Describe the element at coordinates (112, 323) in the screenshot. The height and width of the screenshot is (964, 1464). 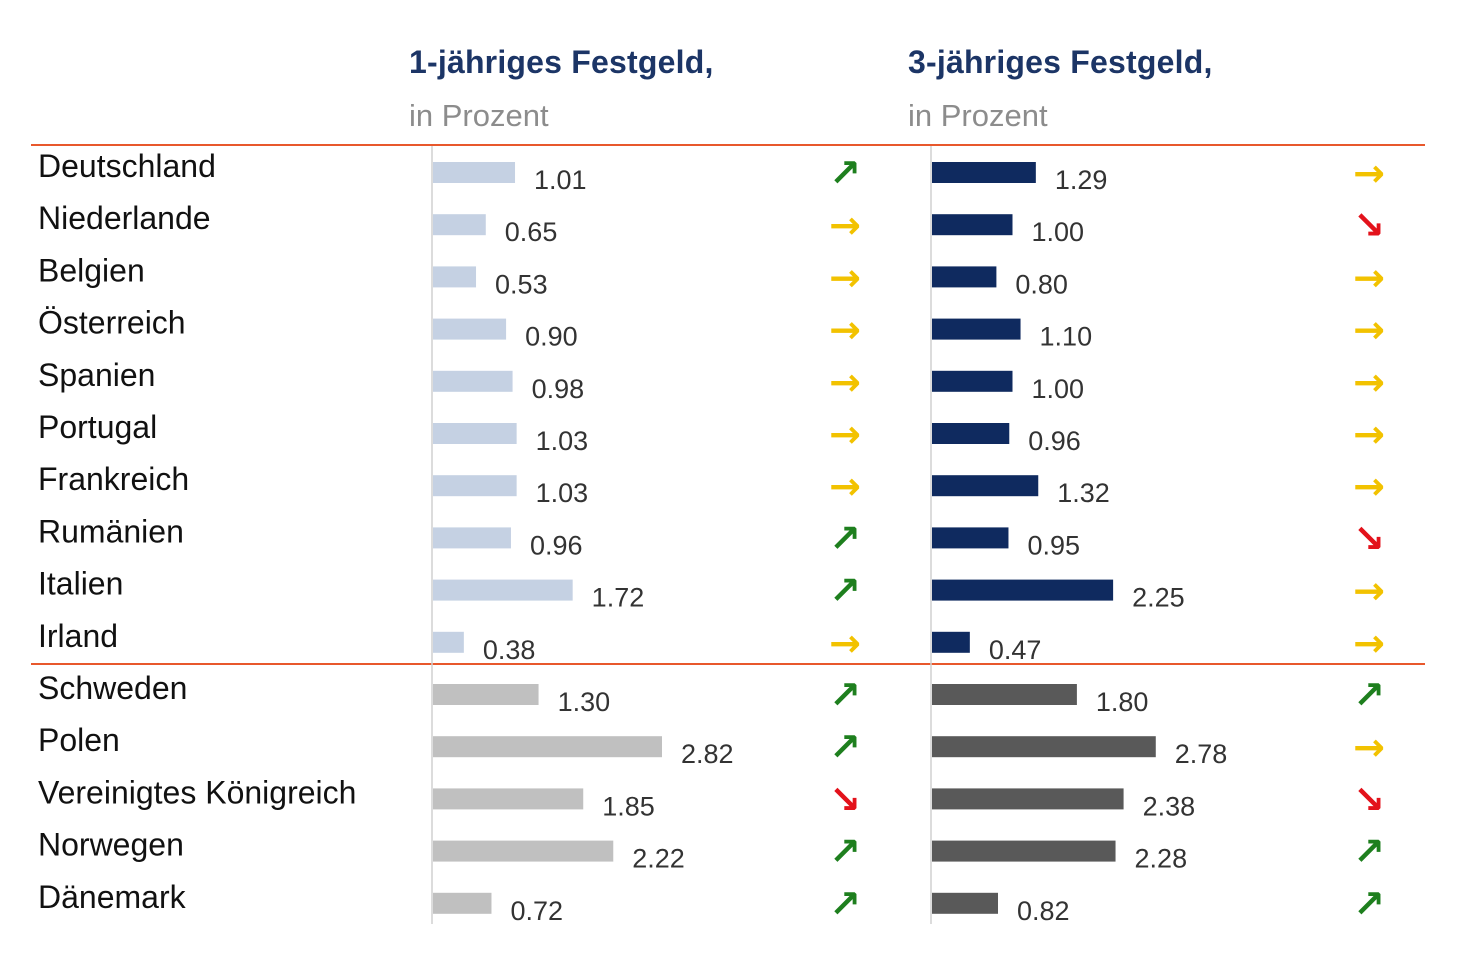
I see `country-label: Österreich` at that location.